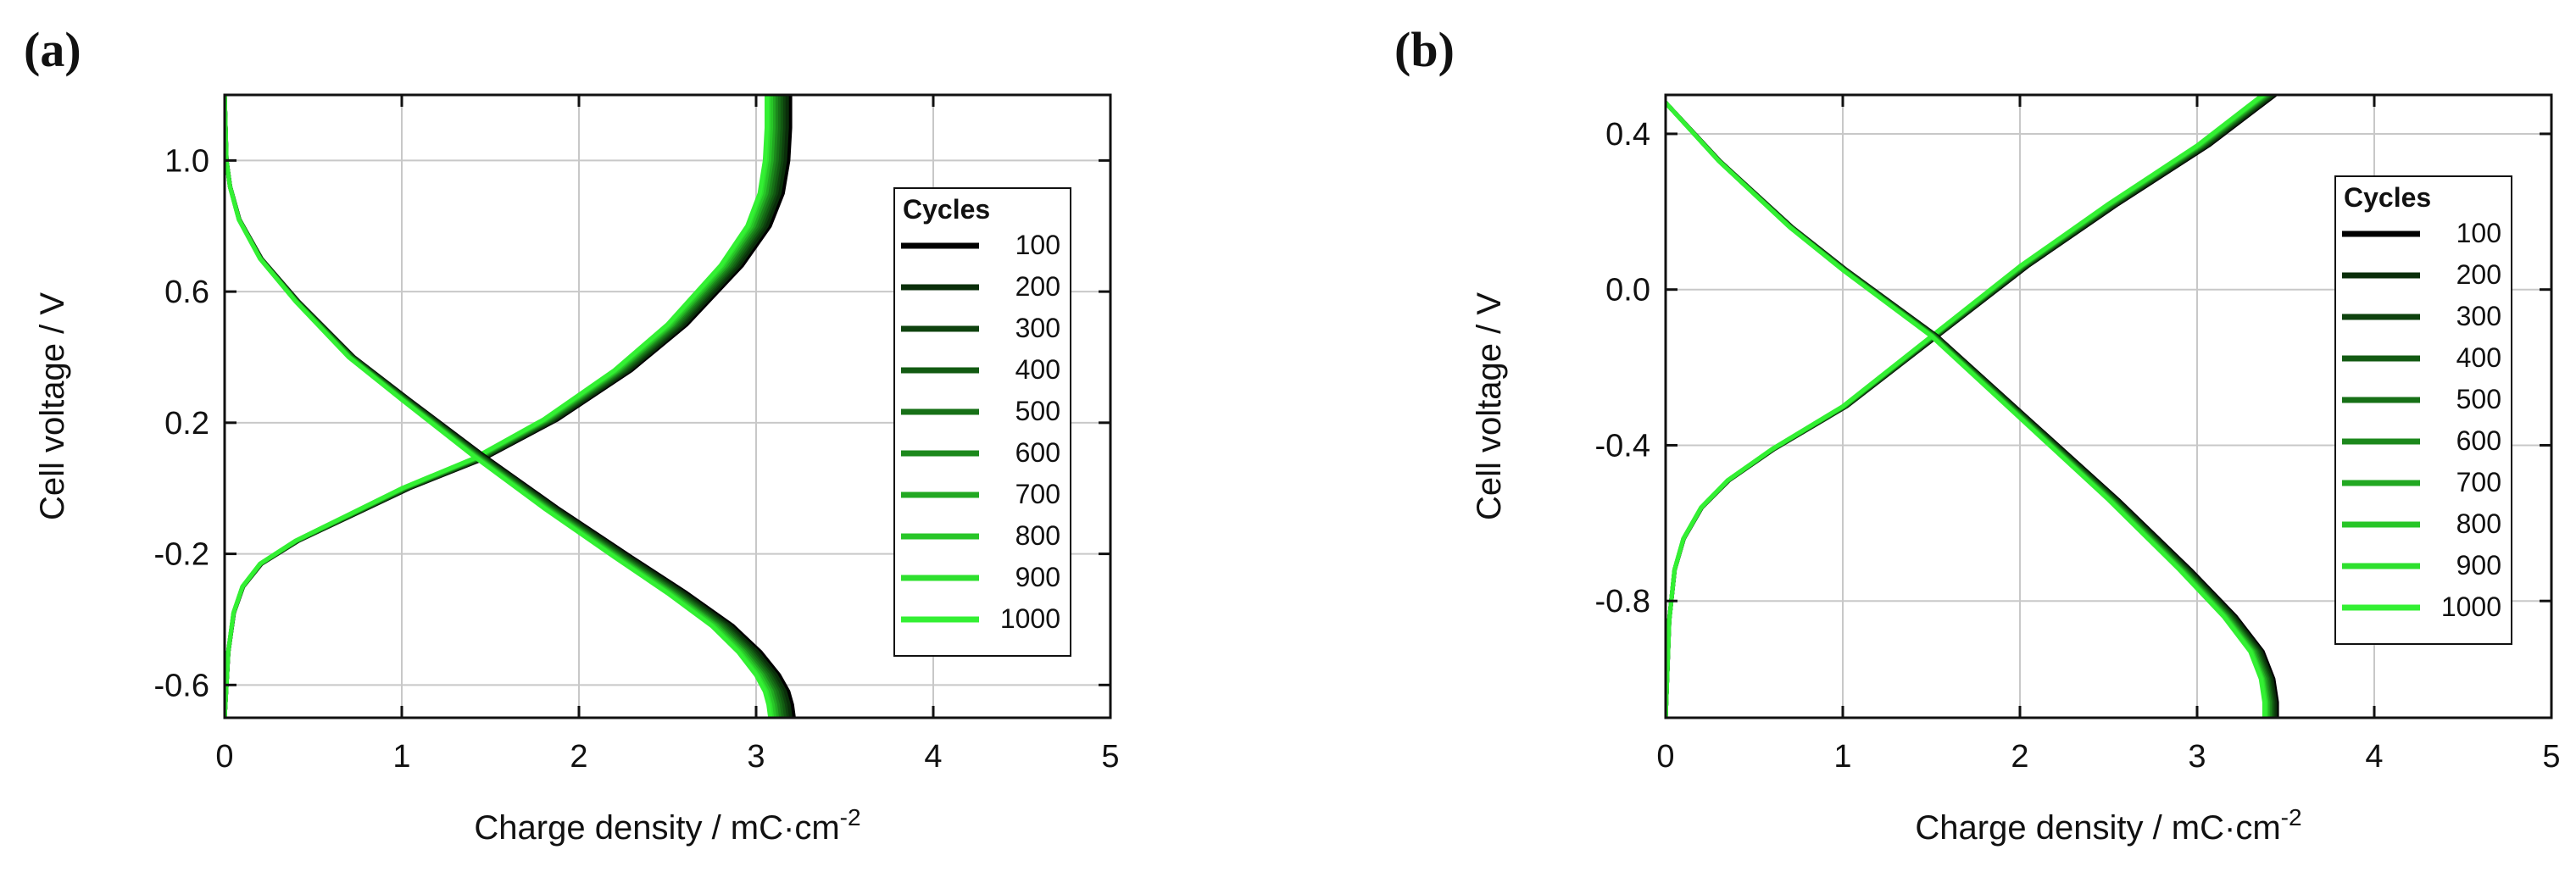  I want to click on y-tick-label: 1.0, so click(186, 161).